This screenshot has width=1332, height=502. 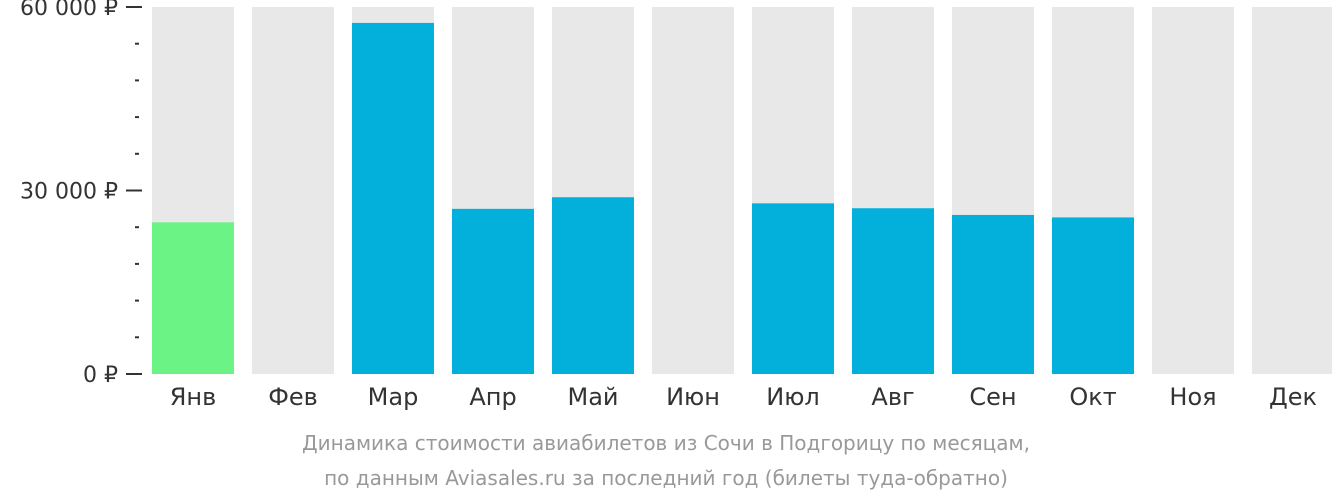 I want to click on x-tick-label-5: Май, so click(x=592, y=397).